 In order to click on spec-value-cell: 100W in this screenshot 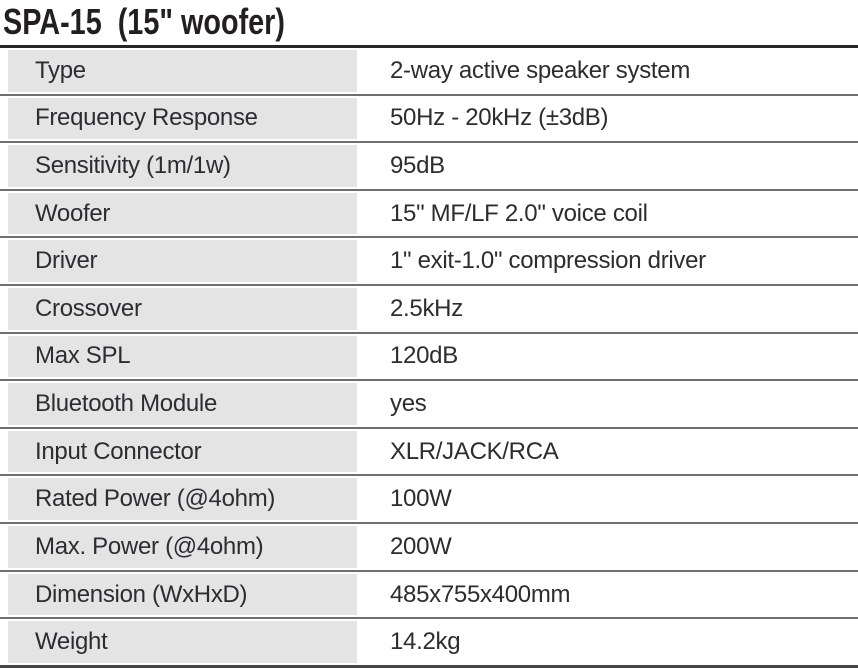, I will do `click(607, 499)`.